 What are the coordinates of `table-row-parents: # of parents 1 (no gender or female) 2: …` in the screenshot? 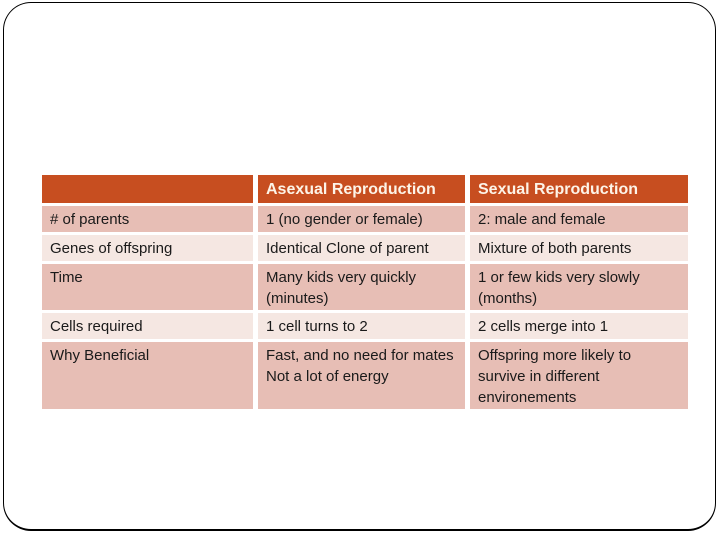 It's located at (365, 219).